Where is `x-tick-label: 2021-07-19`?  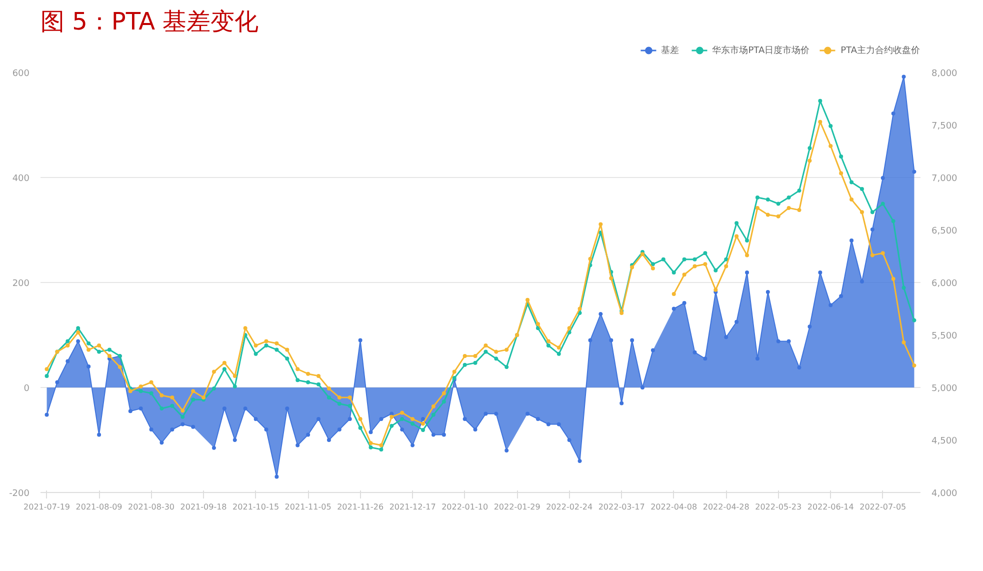 x-tick-label: 2021-07-19 is located at coordinates (47, 507).